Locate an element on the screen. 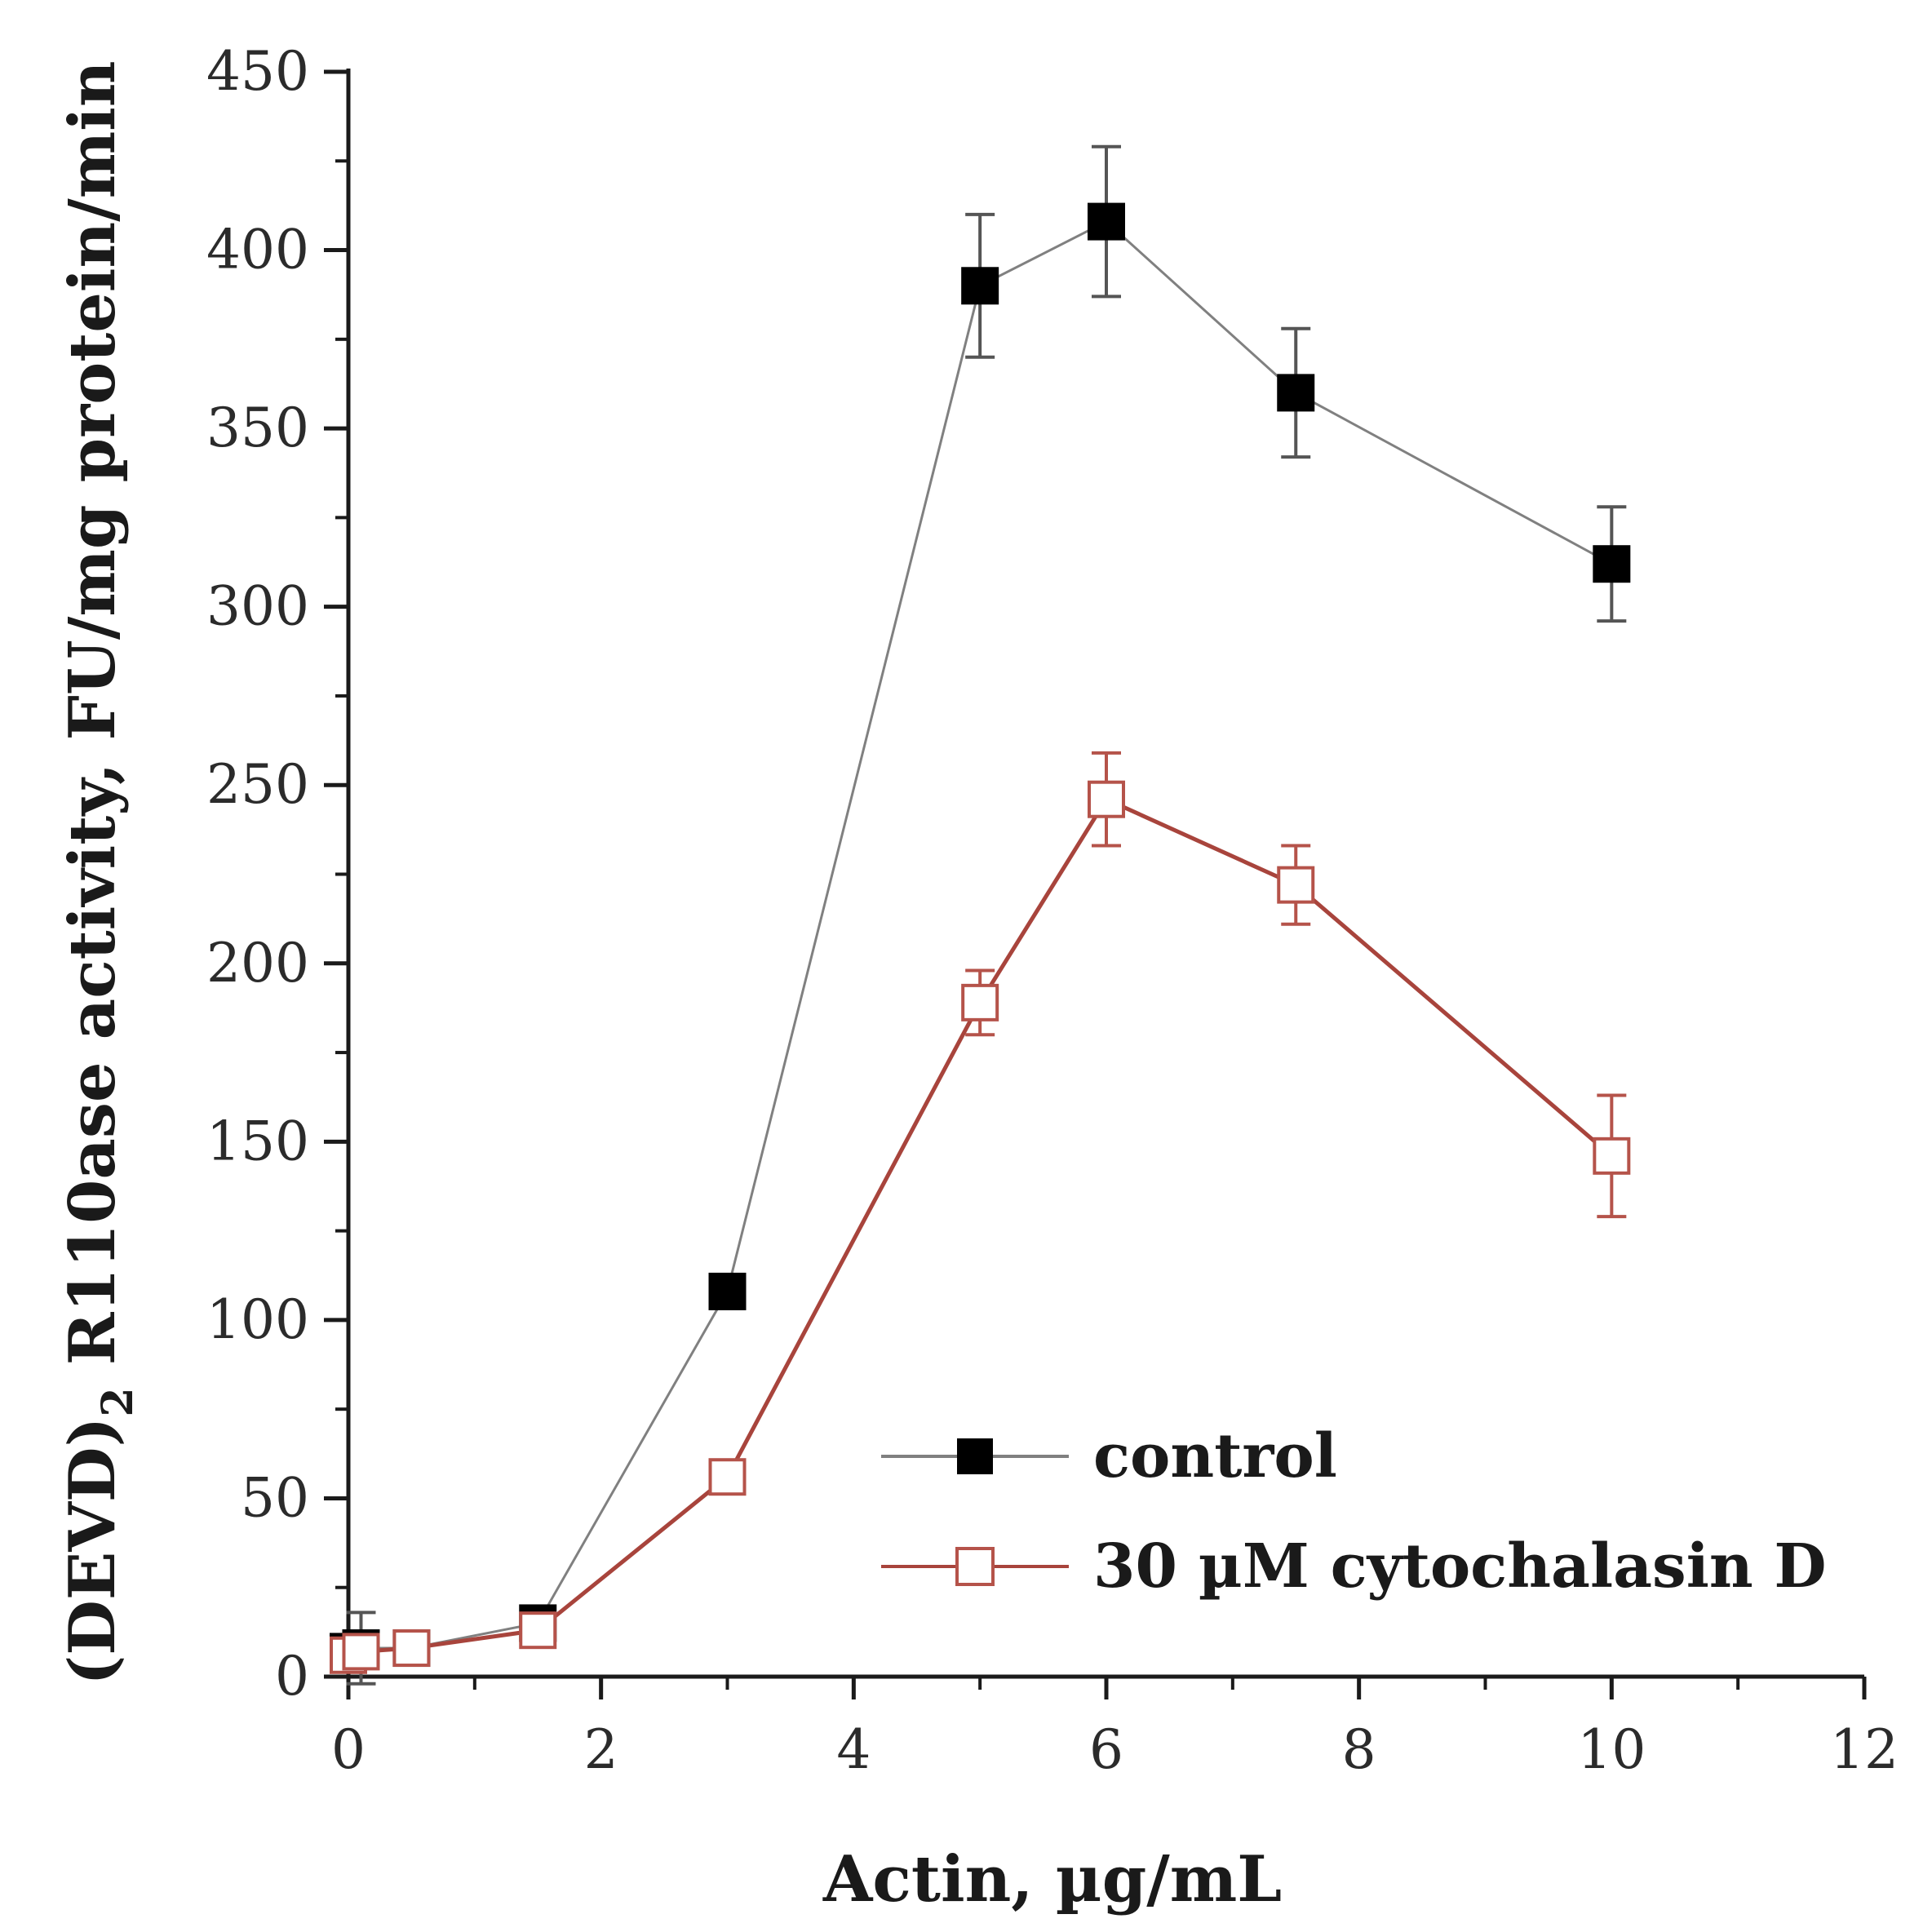  y-tick-label: 0 is located at coordinates (292, 1676).